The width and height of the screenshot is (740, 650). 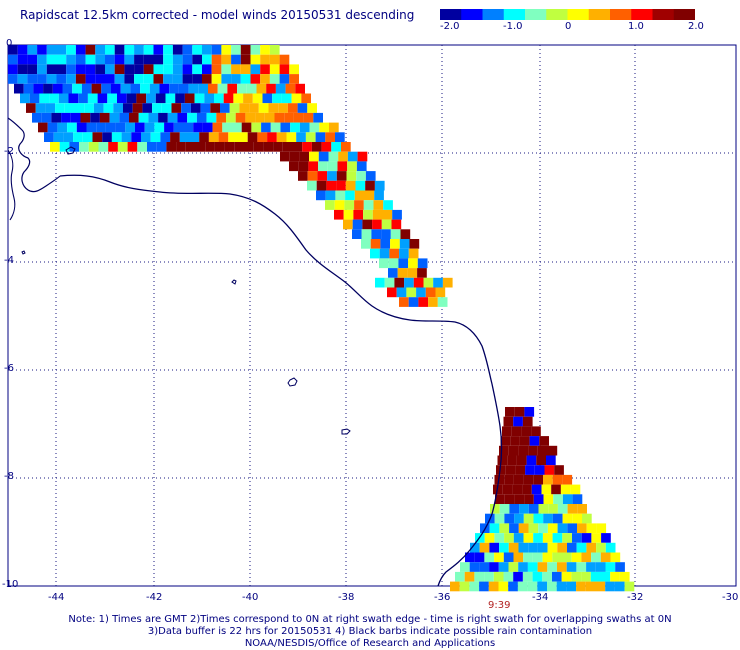 What do you see at coordinates (684, 14) in the screenshot?
I see `colorbar-swatch` at bounding box center [684, 14].